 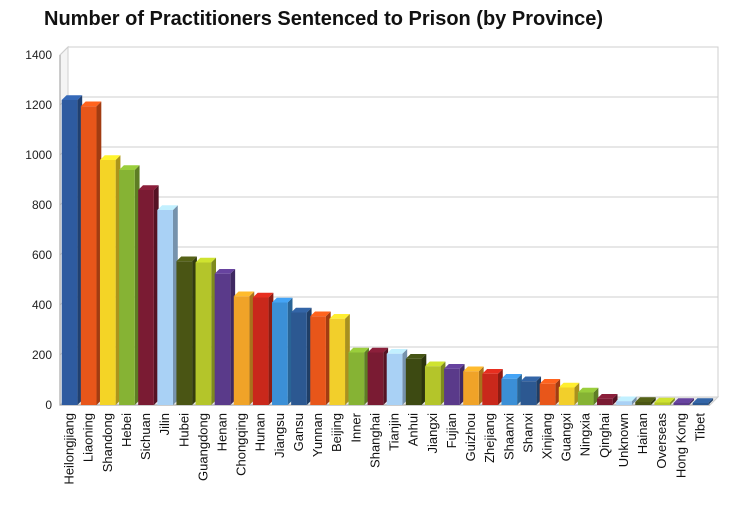 I want to click on x-tick-label: Shaanxi, so click(x=508, y=436).